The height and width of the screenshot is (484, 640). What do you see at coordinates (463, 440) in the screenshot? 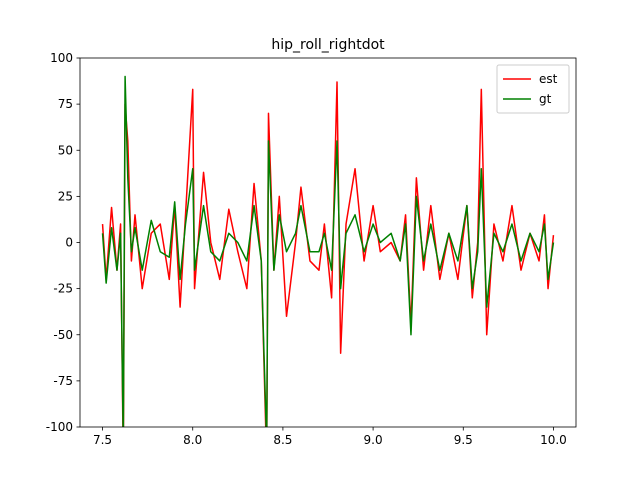
I see `x-tick-label: 9.5` at bounding box center [463, 440].